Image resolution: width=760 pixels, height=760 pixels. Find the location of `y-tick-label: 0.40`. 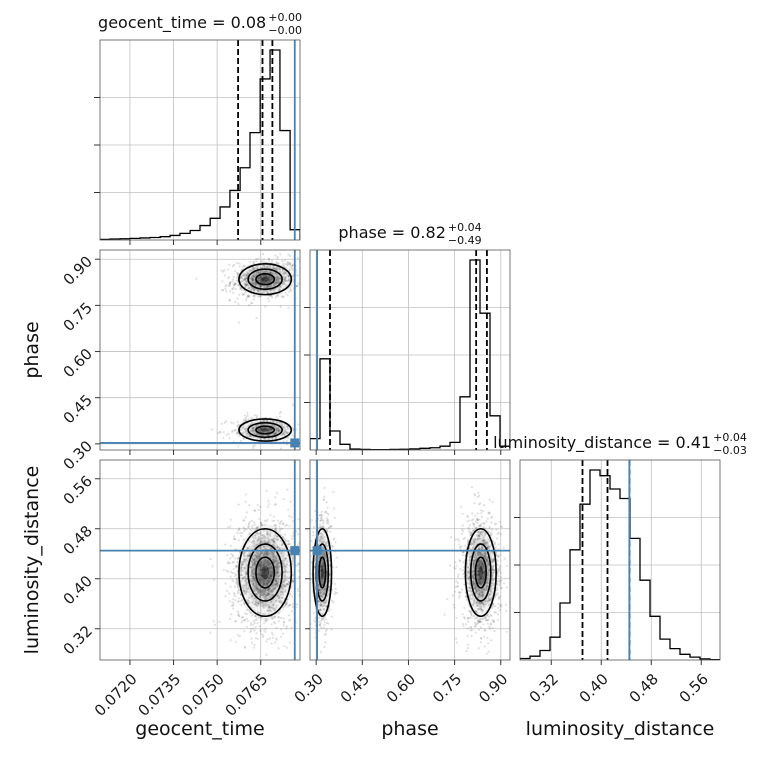

y-tick-label: 0.40 is located at coordinates (78, 590).